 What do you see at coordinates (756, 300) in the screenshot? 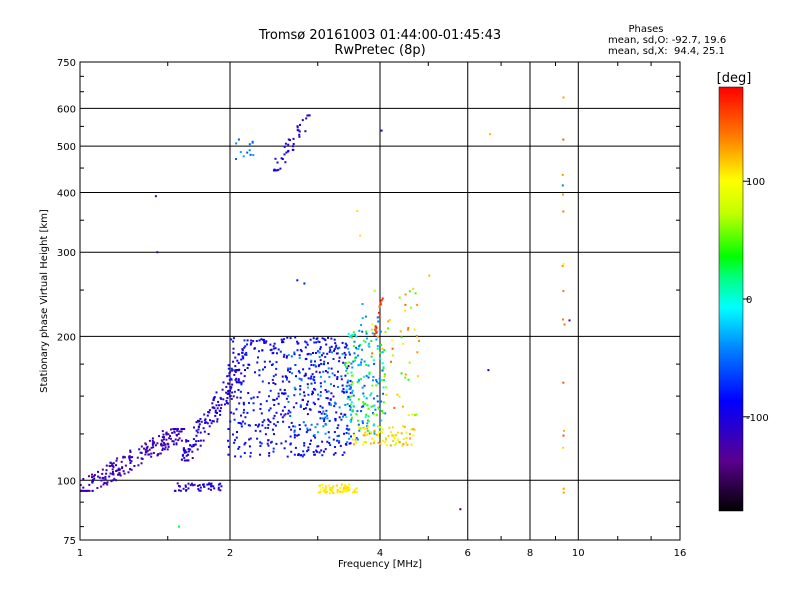
I see `colorbar-ticks: 100 0 -100` at bounding box center [756, 300].